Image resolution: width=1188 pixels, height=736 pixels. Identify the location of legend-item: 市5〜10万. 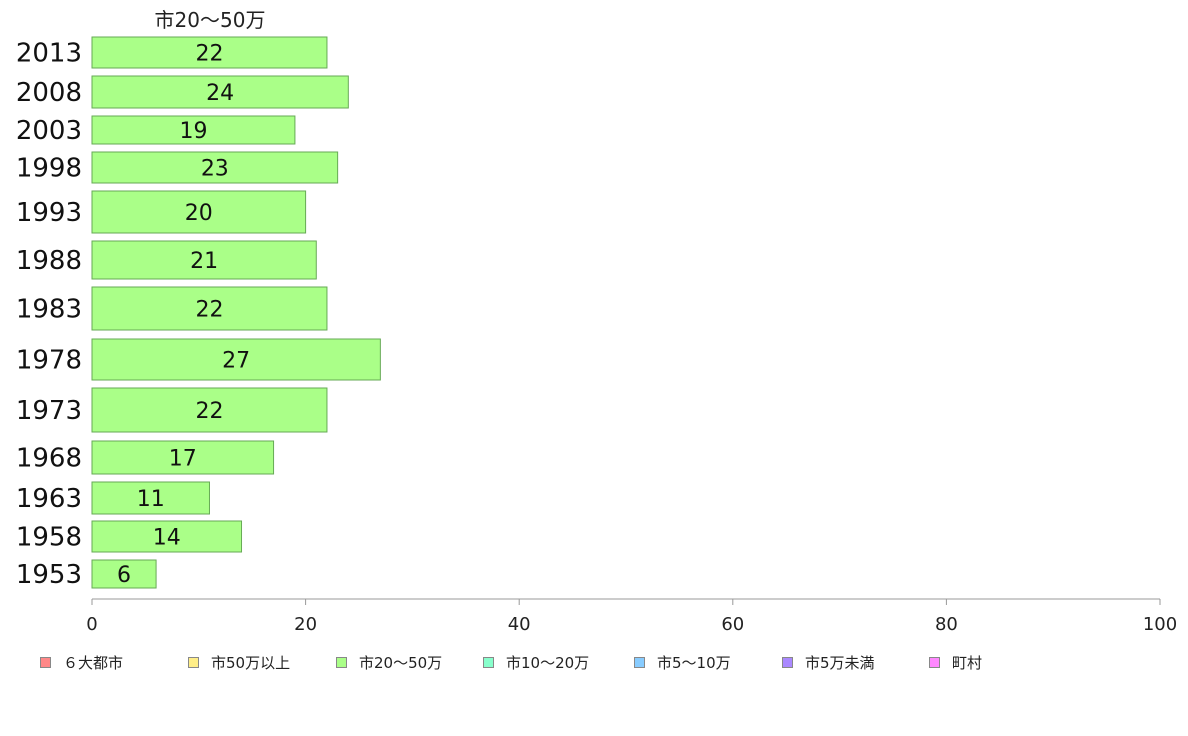
(682, 662).